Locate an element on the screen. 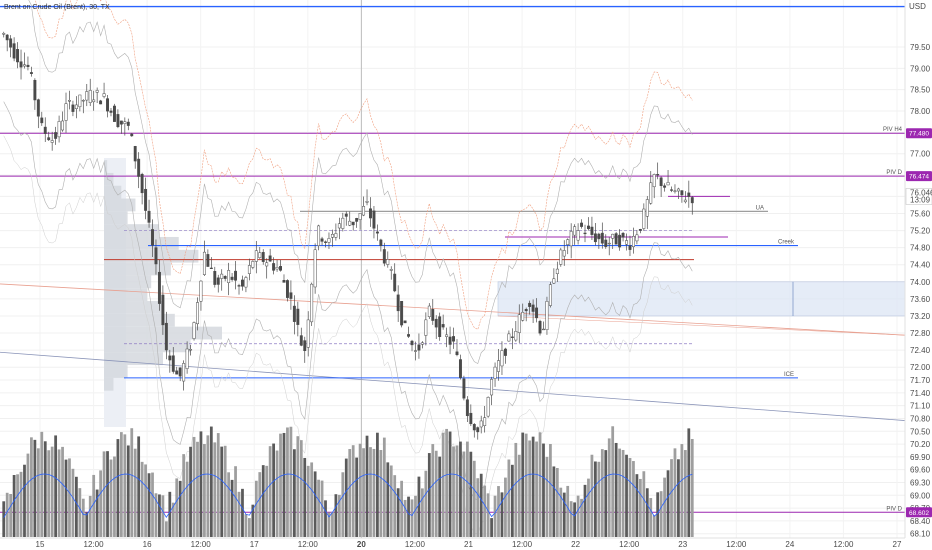 The width and height of the screenshot is (932, 550). x-tick-label: 12:00 is located at coordinates (94, 544).